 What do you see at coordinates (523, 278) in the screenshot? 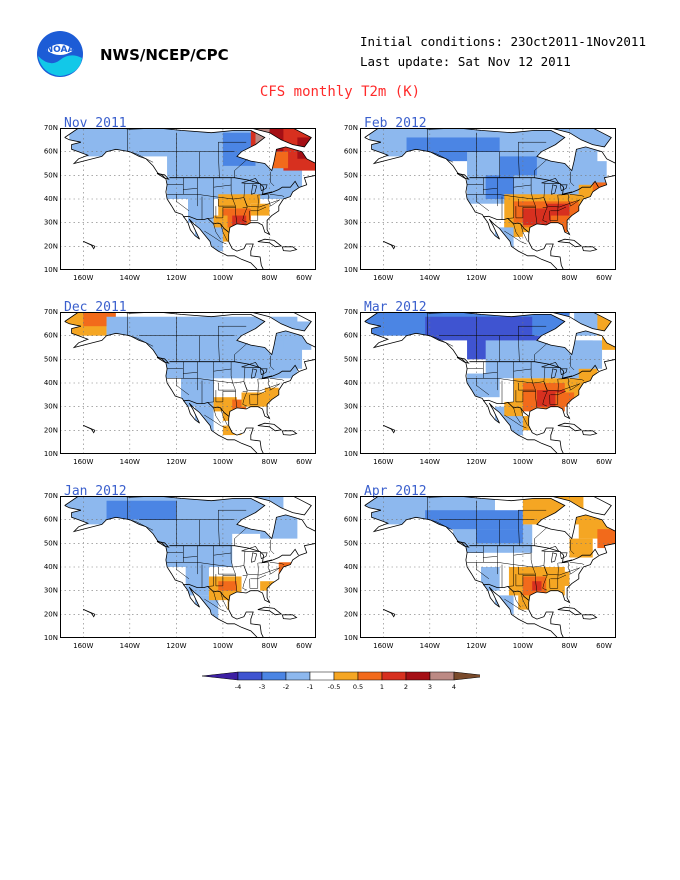
I see `lon-tick-label: 100W` at bounding box center [523, 278].